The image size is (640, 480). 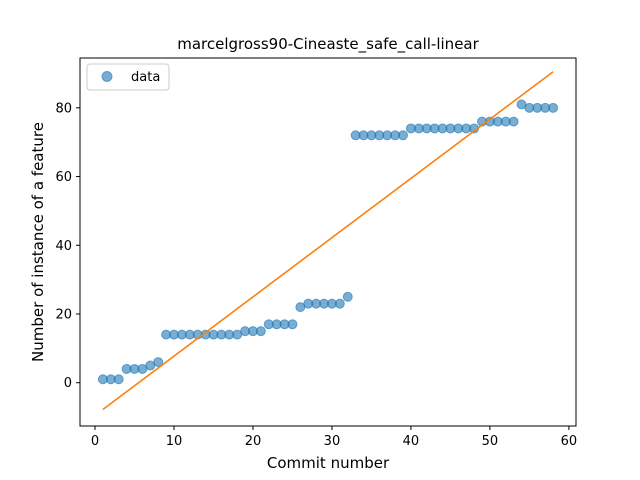 I want to click on legend: data, so click(x=128, y=77).